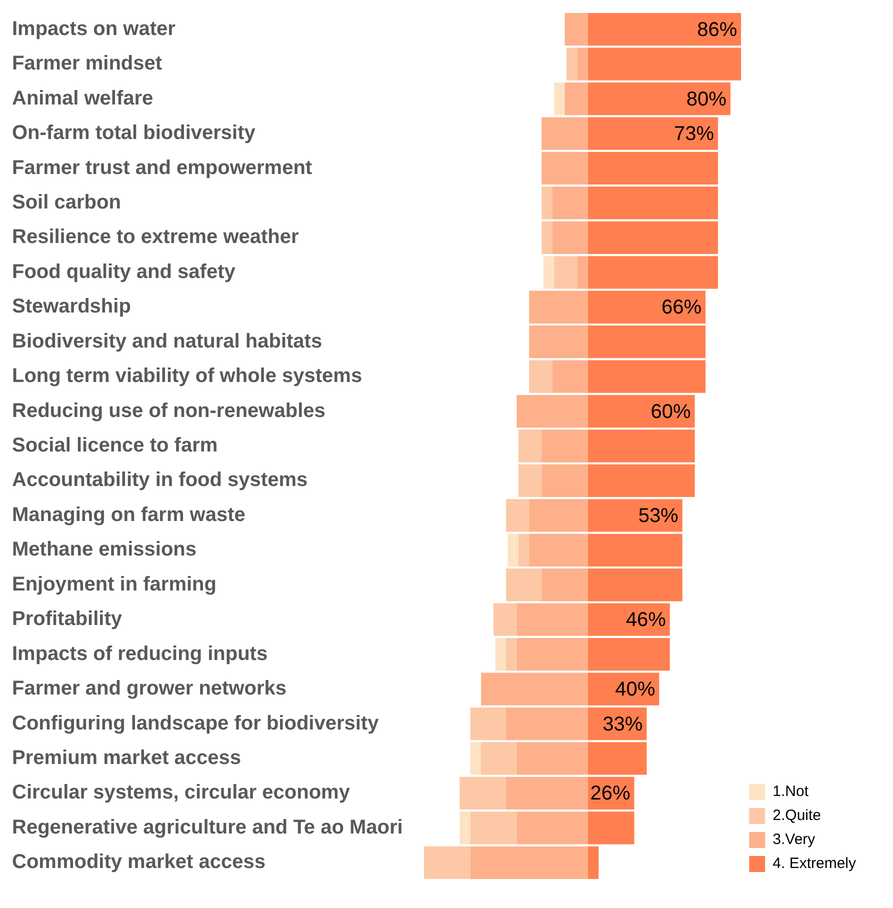 The image size is (893, 908). What do you see at coordinates (658, 515) in the screenshot?
I see `data-label: 53%` at bounding box center [658, 515].